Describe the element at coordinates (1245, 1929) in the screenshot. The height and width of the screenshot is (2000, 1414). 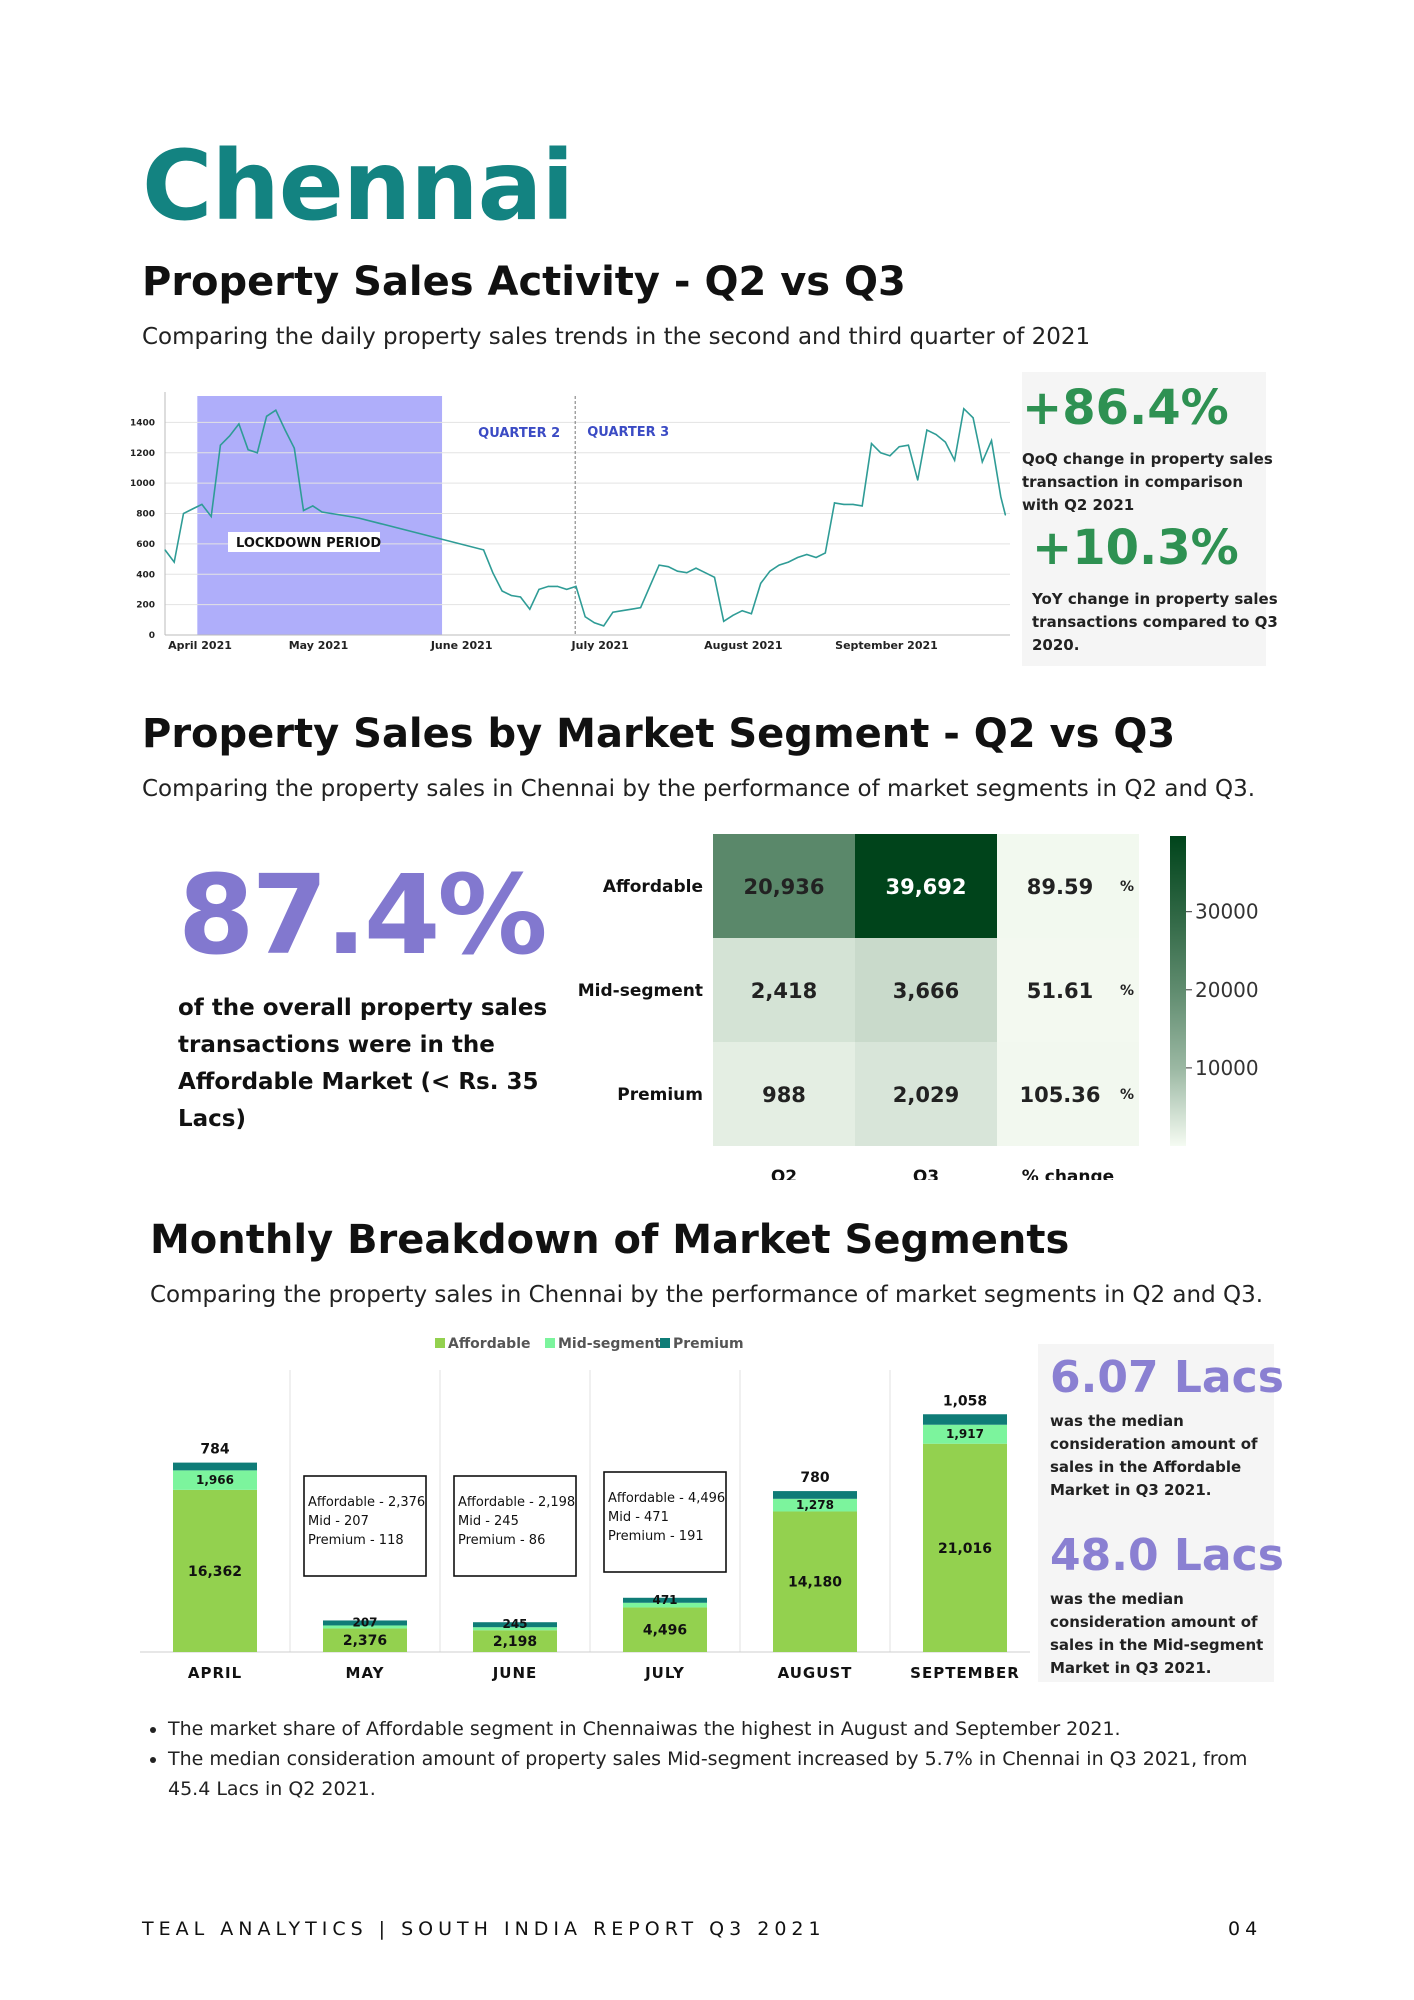
I see `footer-page-number: 04` at that location.